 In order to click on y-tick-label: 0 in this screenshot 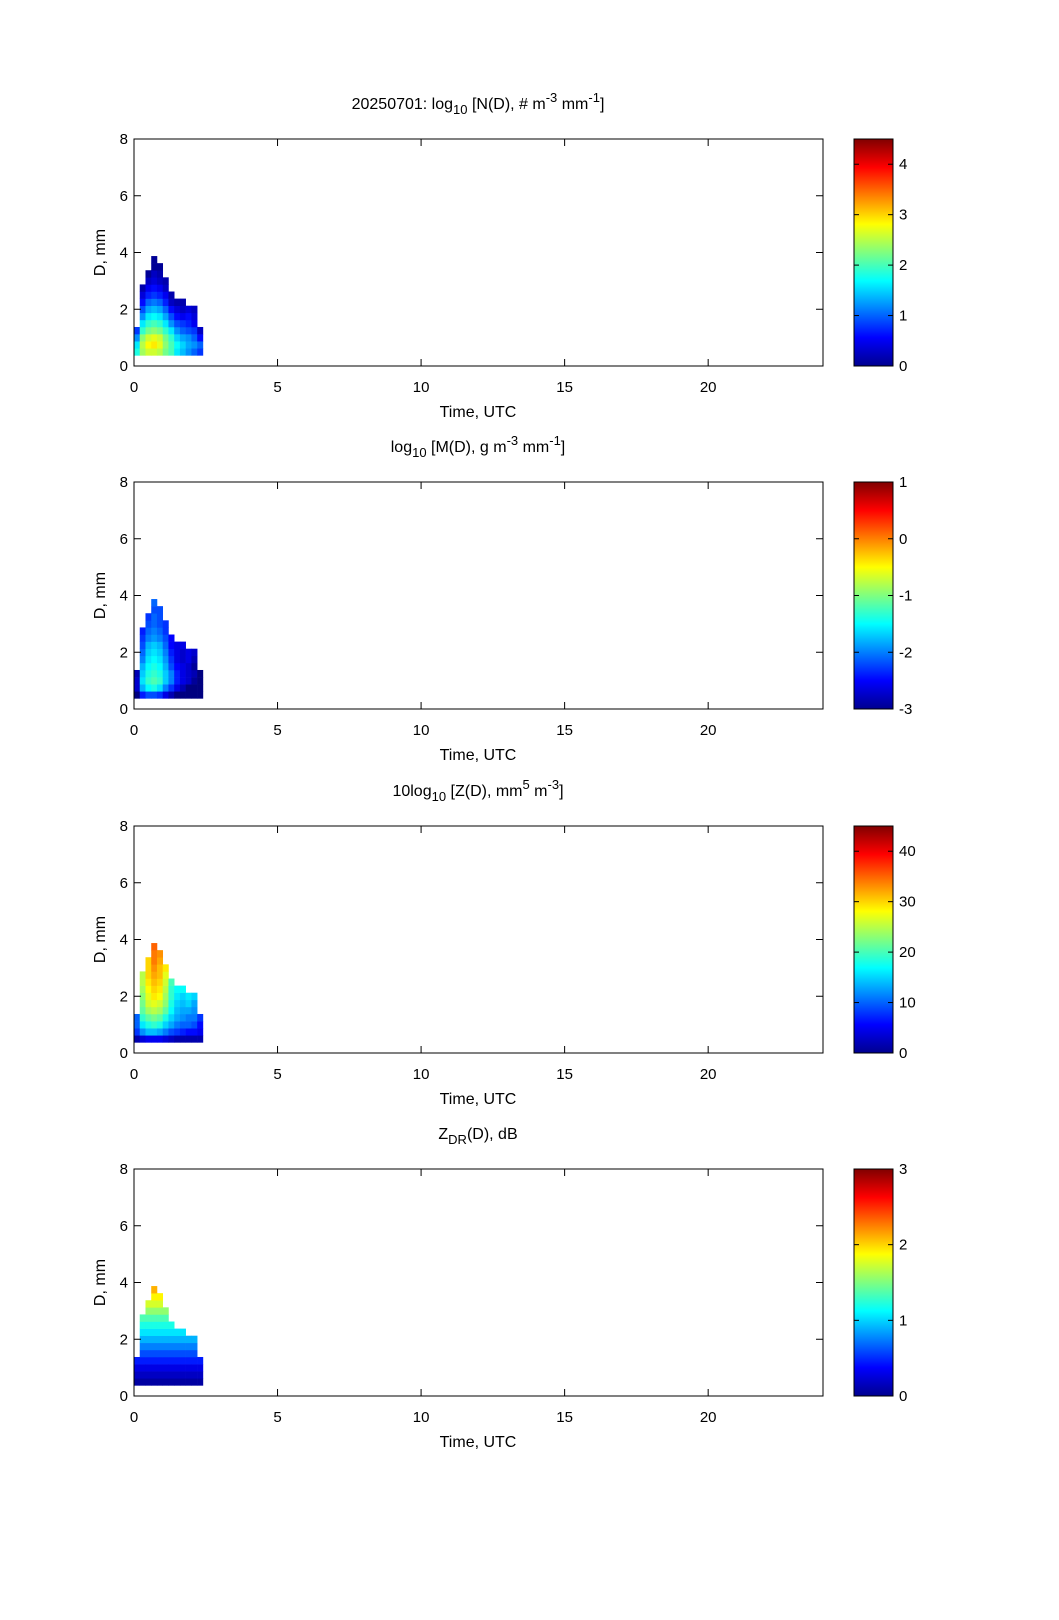, I will do `click(124, 366)`.